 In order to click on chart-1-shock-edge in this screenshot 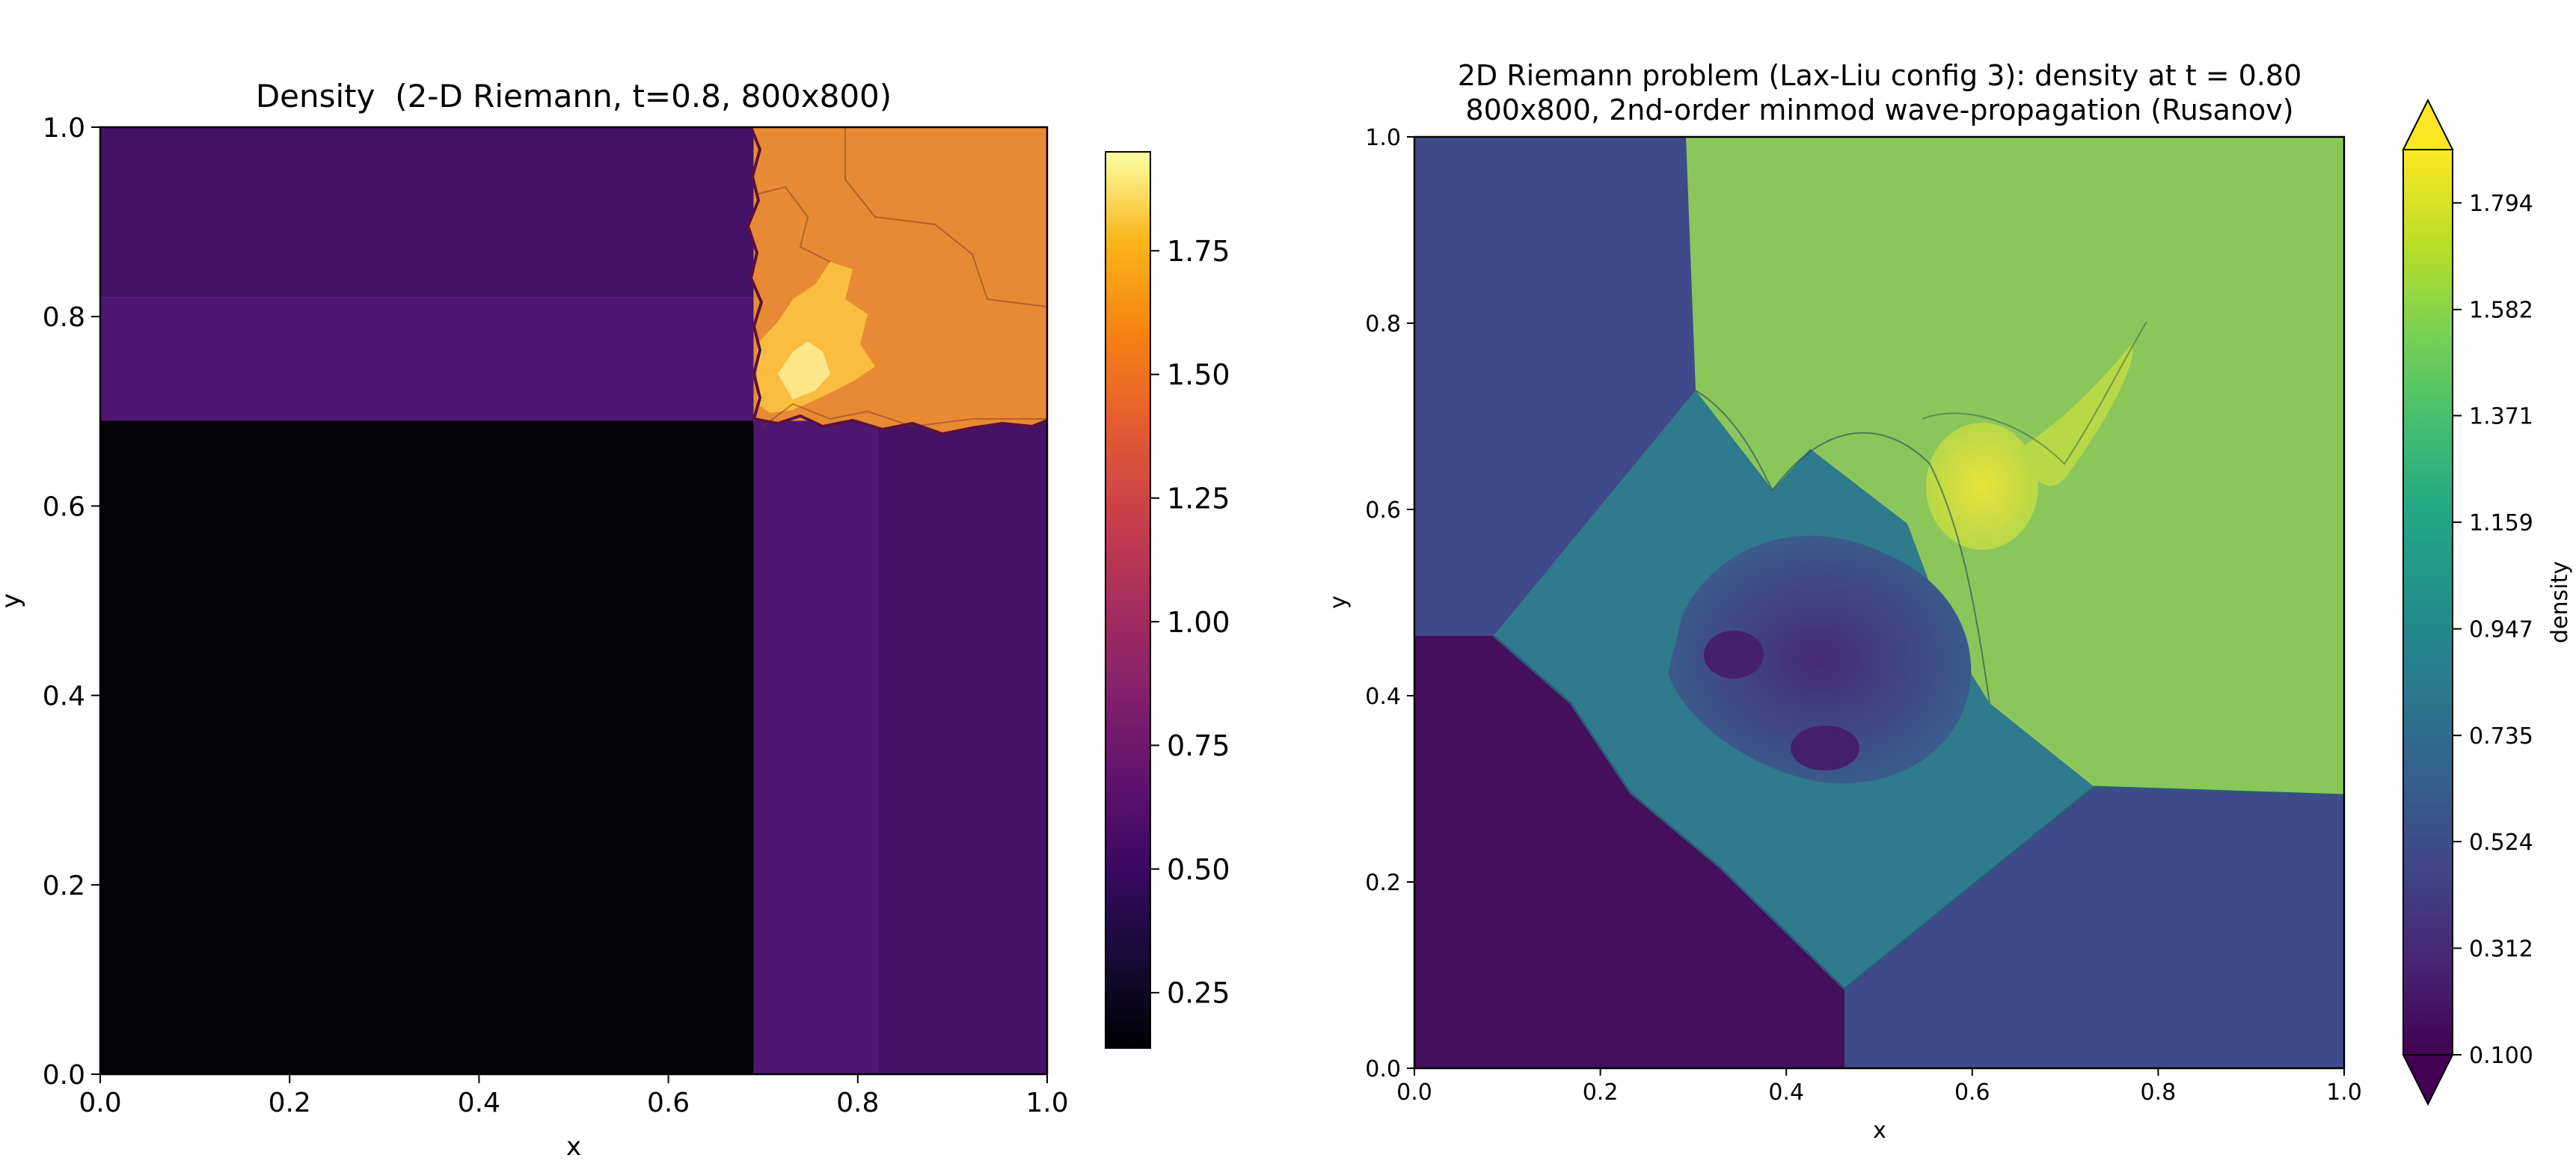, I will do `click(897, 281)`.